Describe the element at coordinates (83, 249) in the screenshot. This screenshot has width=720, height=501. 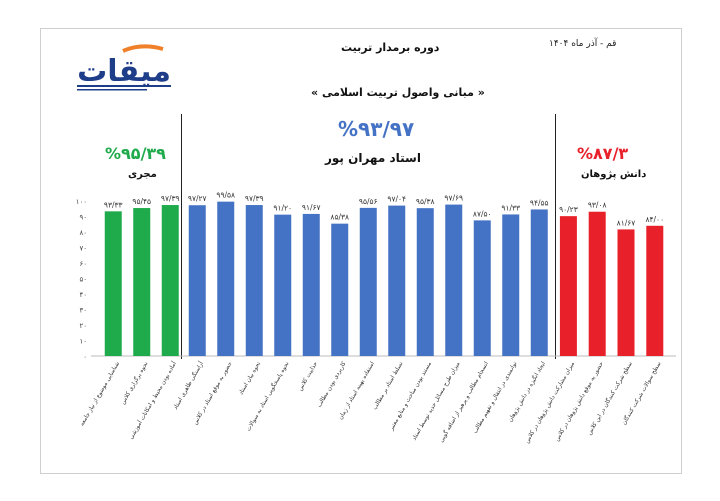
I see `y-tick-label: ۷۰` at that location.